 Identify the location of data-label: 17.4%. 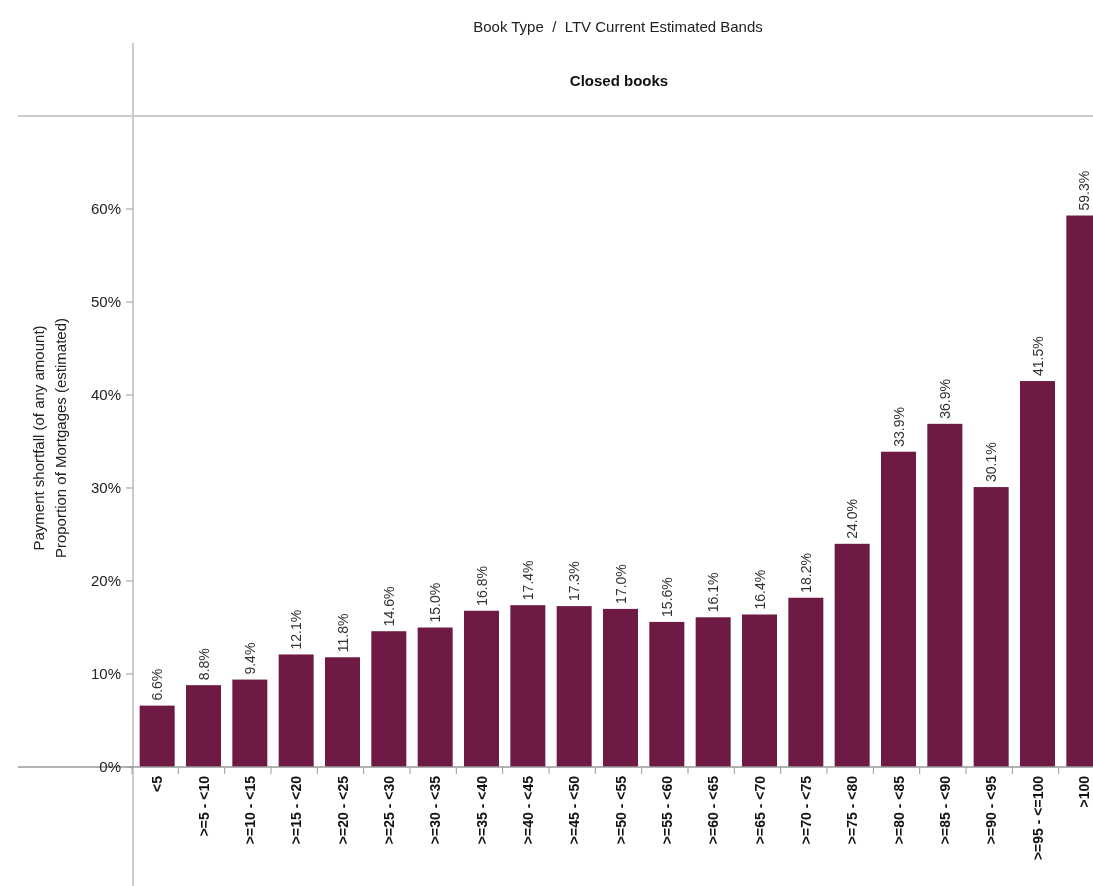
(527, 580).